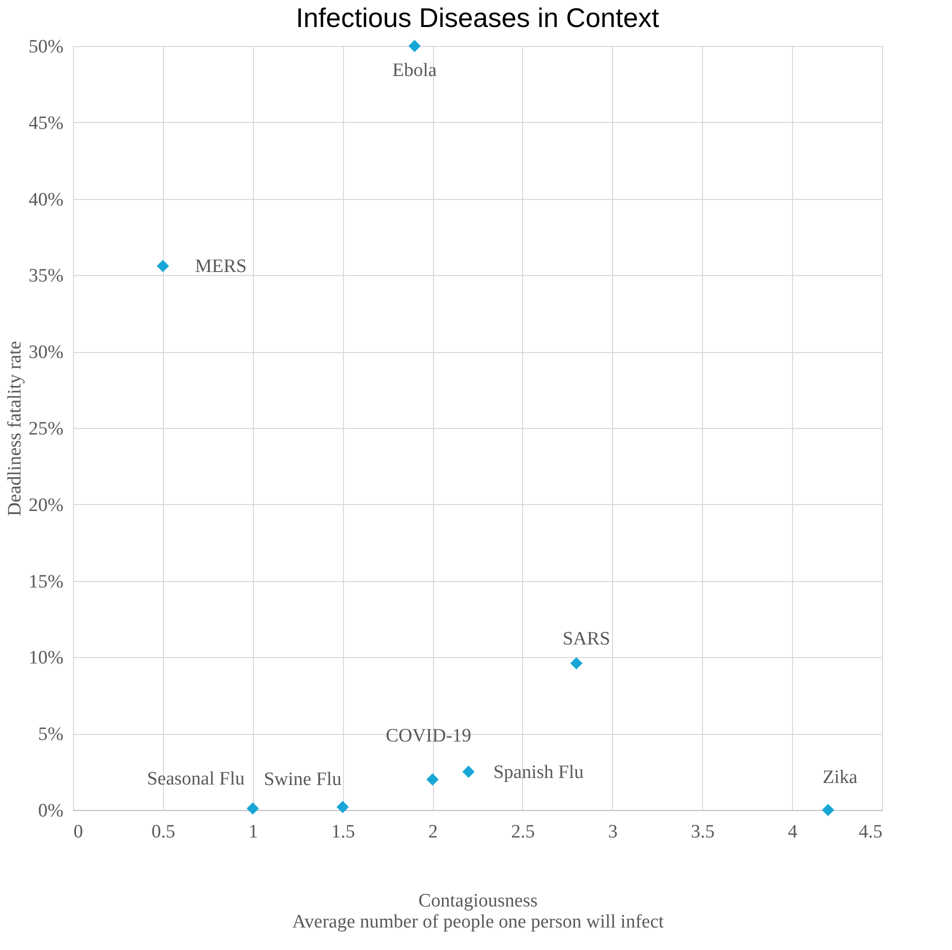 Image resolution: width=952 pixels, height=950 pixels. Describe the element at coordinates (46, 199) in the screenshot. I see `y-tick-label: 40%` at that location.